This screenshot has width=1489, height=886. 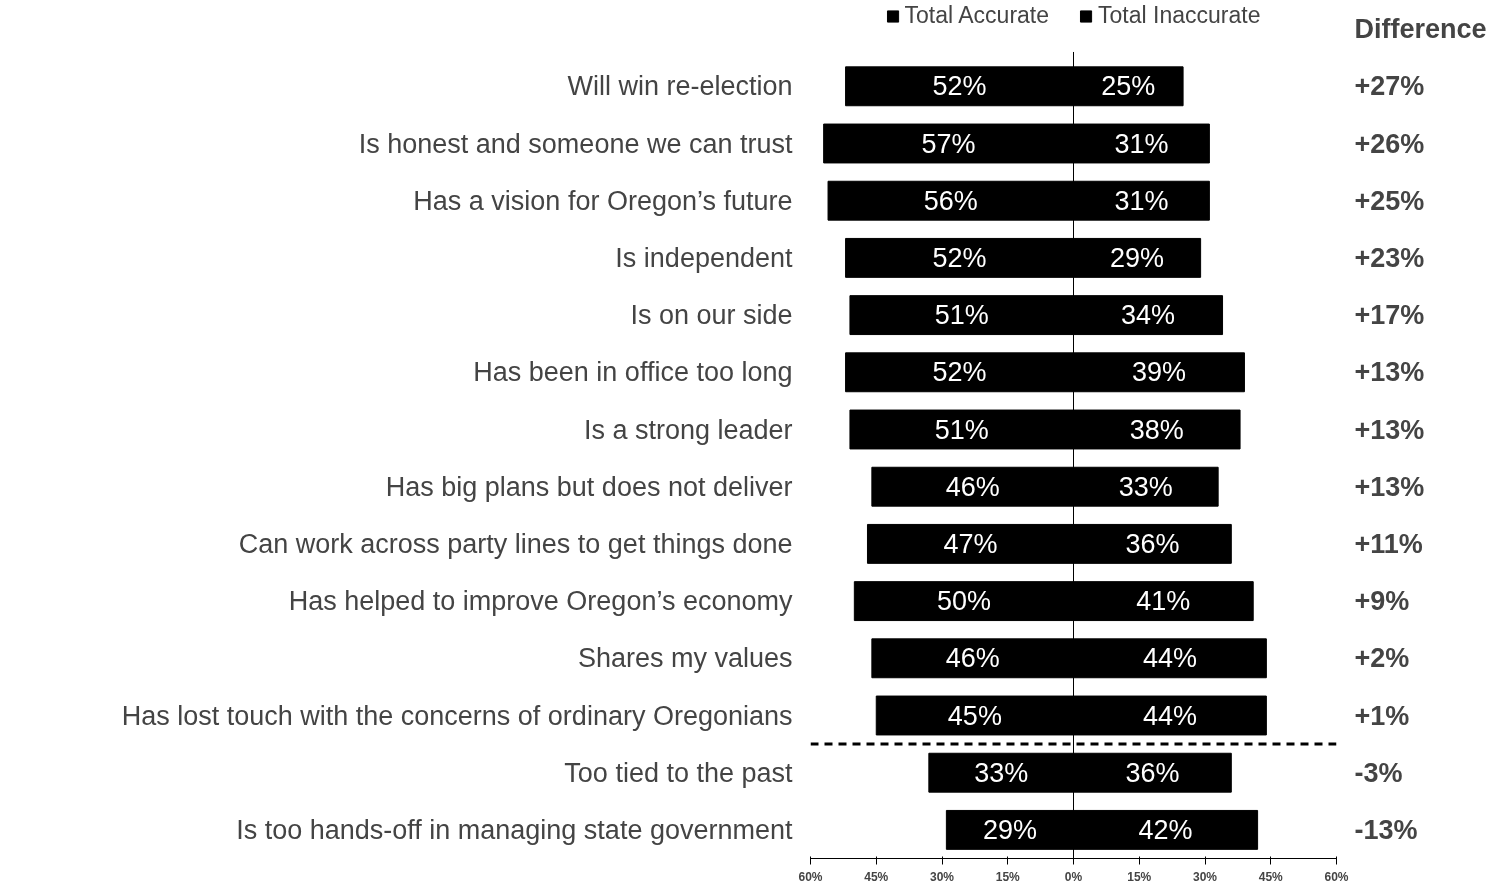 I want to click on y-tick-label: Has a vision for Oregon’s future, so click(x=603, y=200).